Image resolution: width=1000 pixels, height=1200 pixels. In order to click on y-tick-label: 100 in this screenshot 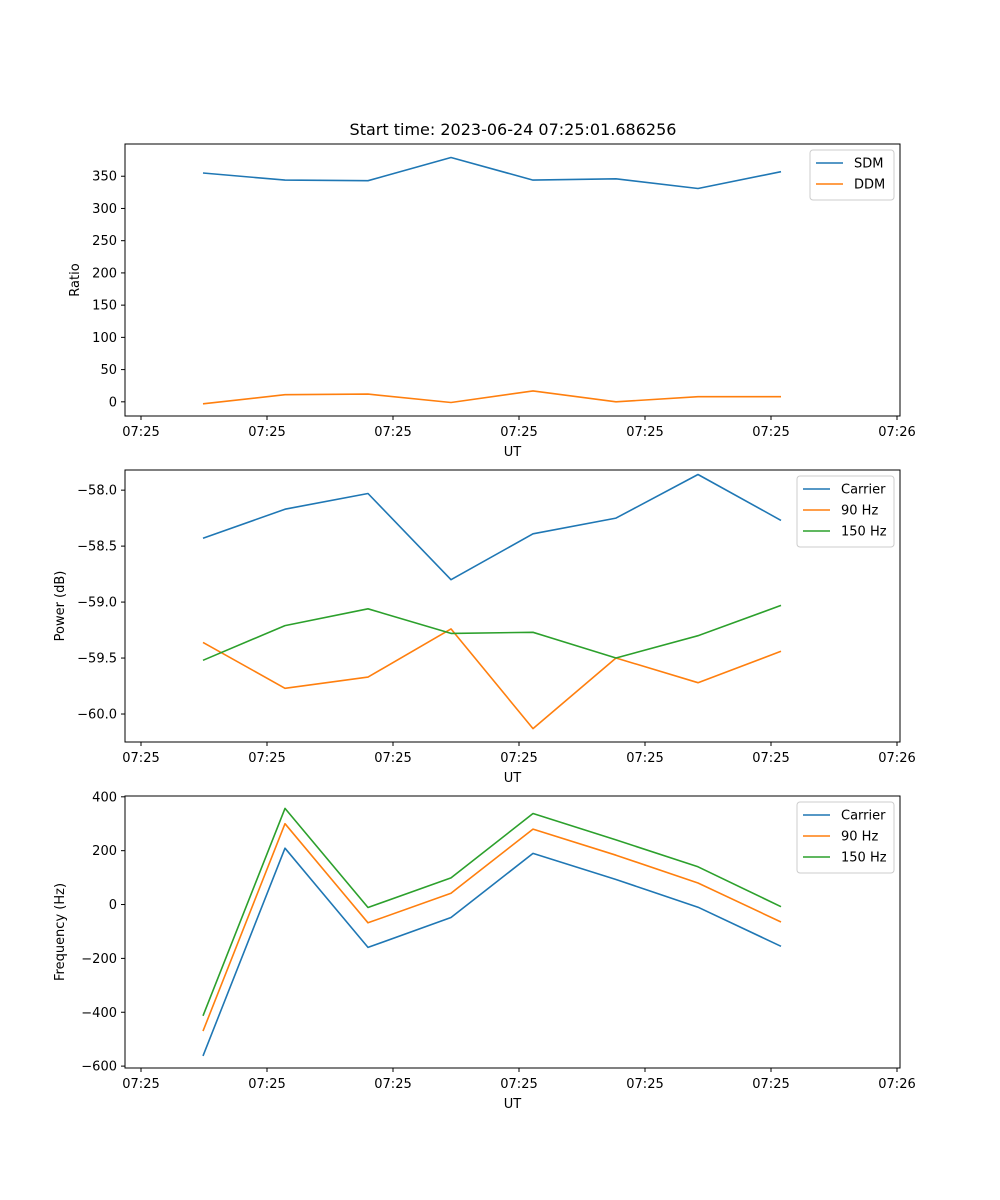, I will do `click(104, 338)`.